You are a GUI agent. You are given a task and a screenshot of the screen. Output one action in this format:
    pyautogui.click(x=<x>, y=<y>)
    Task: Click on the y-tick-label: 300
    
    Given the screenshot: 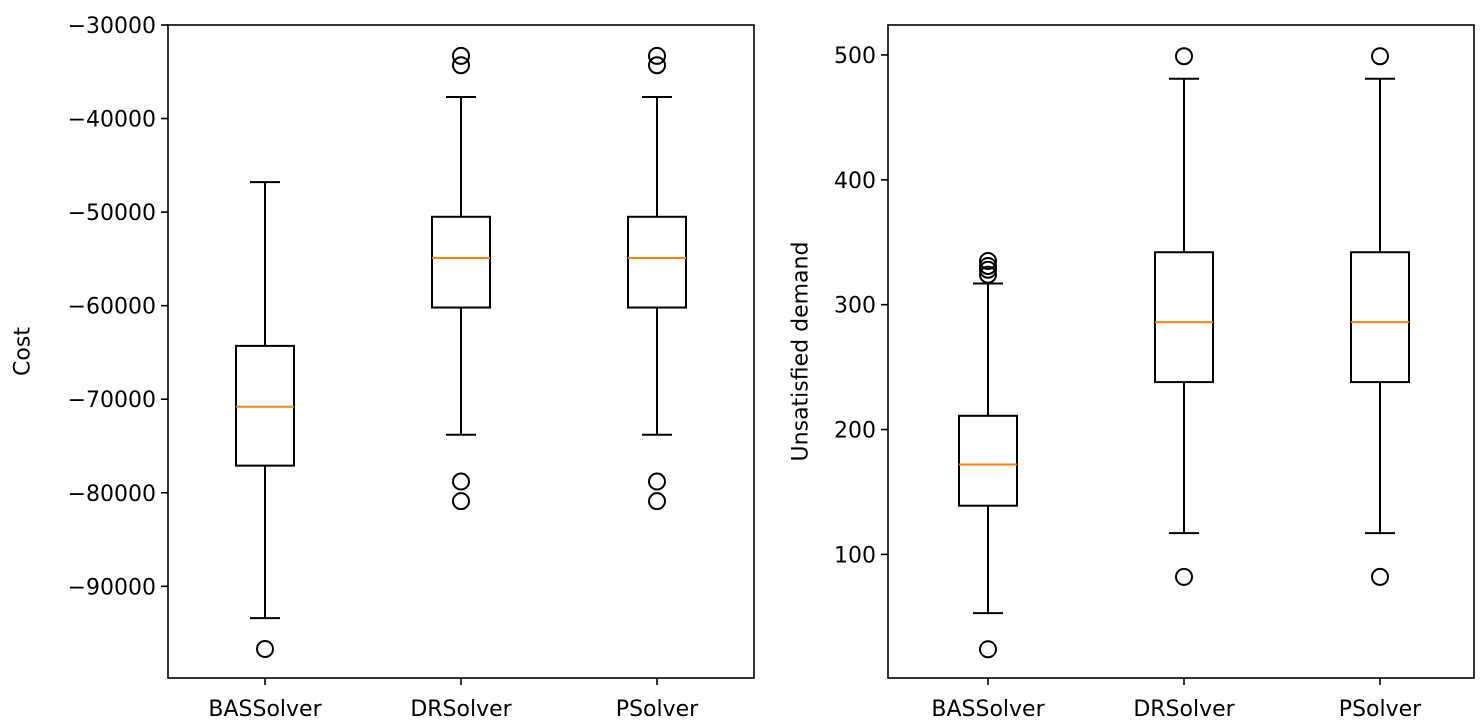 What is the action you would take?
    pyautogui.click(x=855, y=306)
    